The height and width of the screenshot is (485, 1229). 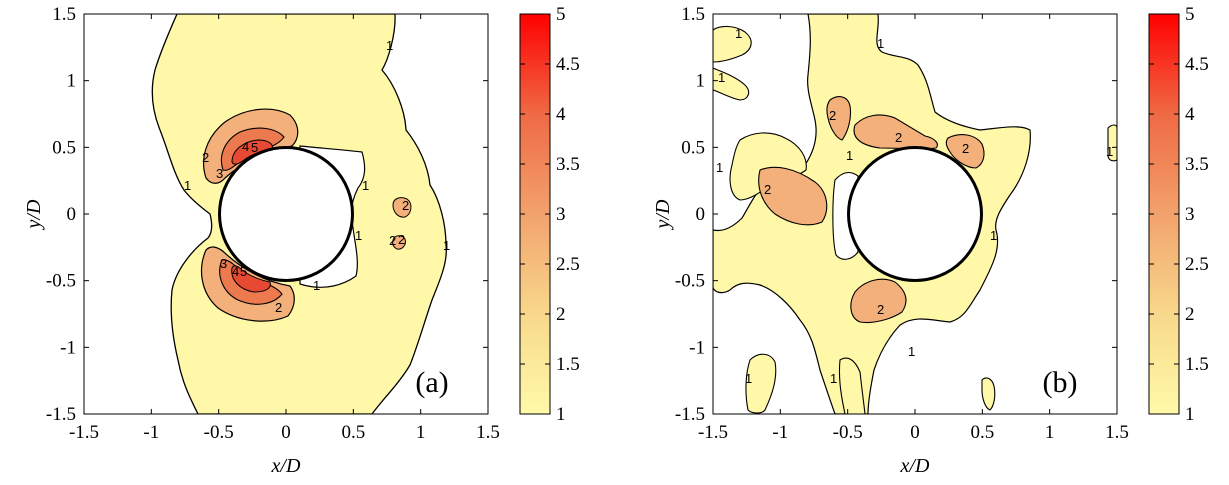 I want to click on contour-fill-level2-5-b, so click(x=878, y=301).